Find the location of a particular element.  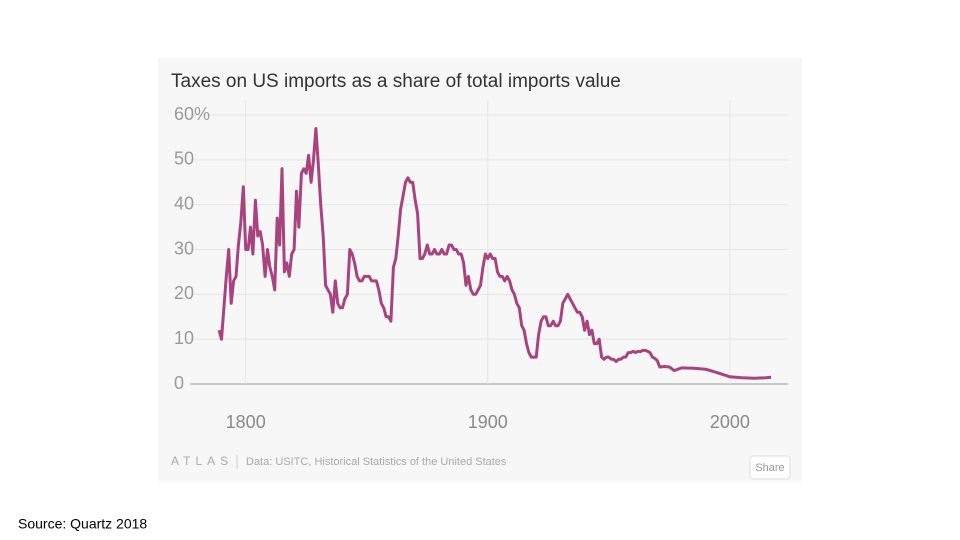

share-button-label: Share is located at coordinates (769, 468).